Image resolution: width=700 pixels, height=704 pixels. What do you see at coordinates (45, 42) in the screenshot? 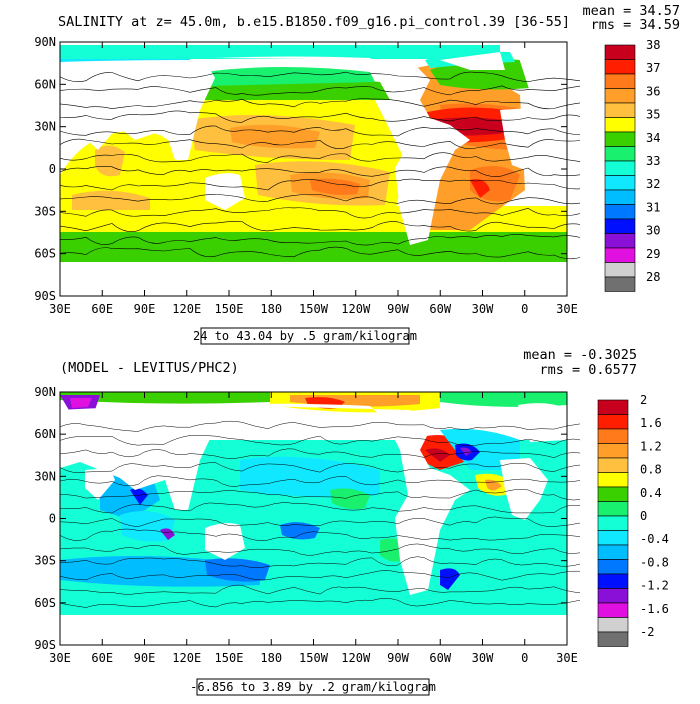
I see `panel1-y-tick-label: 90N` at bounding box center [45, 42].